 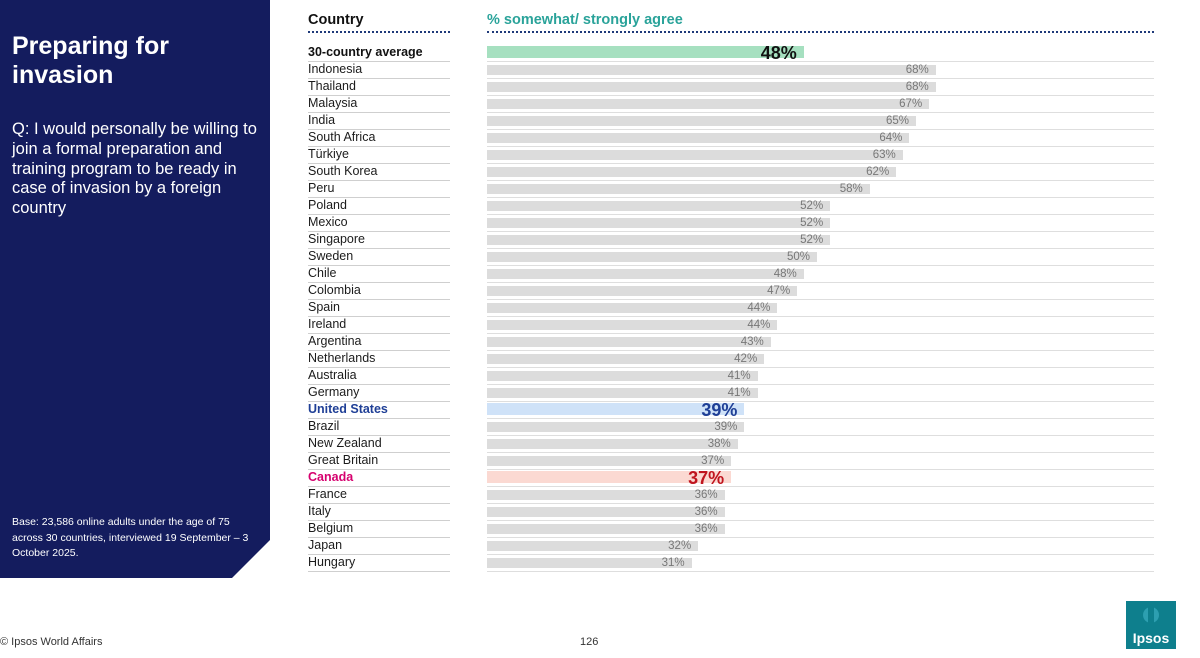 I want to click on country-label: United States, so click(x=379, y=410).